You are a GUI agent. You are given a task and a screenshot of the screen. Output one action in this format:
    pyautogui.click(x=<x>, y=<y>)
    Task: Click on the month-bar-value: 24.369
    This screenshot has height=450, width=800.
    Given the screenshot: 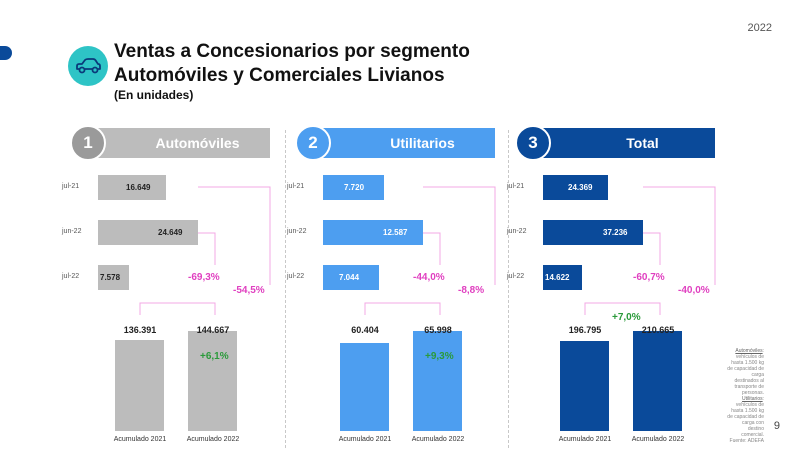 What is the action you would take?
    pyautogui.click(x=580, y=187)
    